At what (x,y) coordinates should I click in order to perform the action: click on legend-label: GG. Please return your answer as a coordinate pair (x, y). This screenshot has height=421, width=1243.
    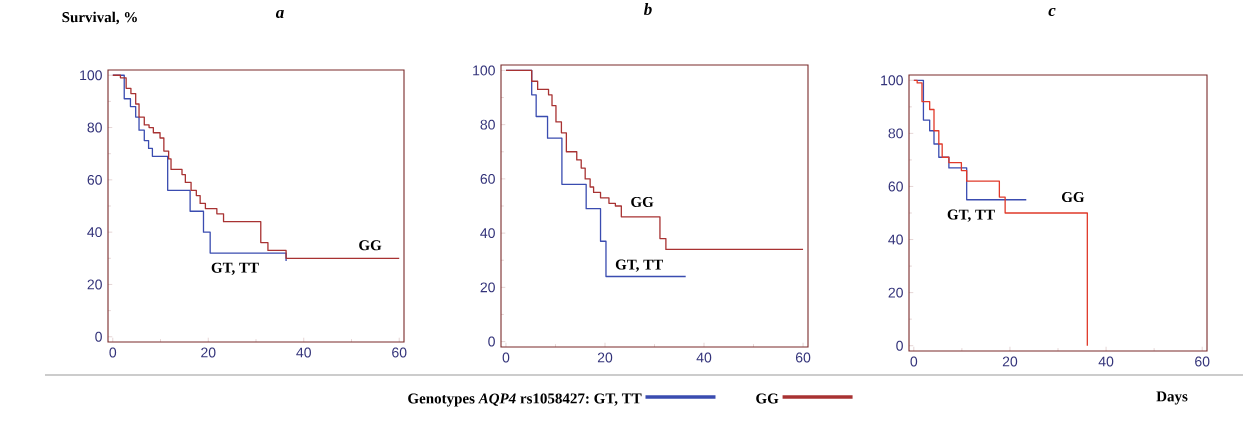
    Looking at the image, I should click on (767, 398).